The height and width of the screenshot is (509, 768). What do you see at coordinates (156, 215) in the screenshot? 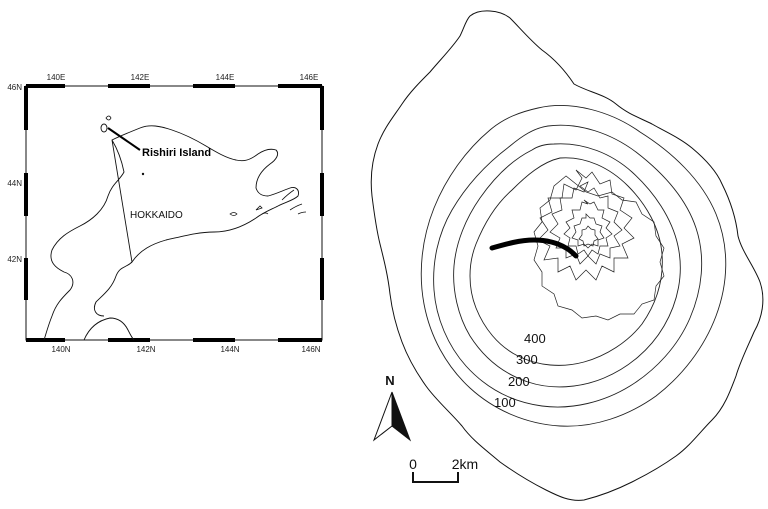
I see `hokkaido-label: HOKKAIDO` at bounding box center [156, 215].